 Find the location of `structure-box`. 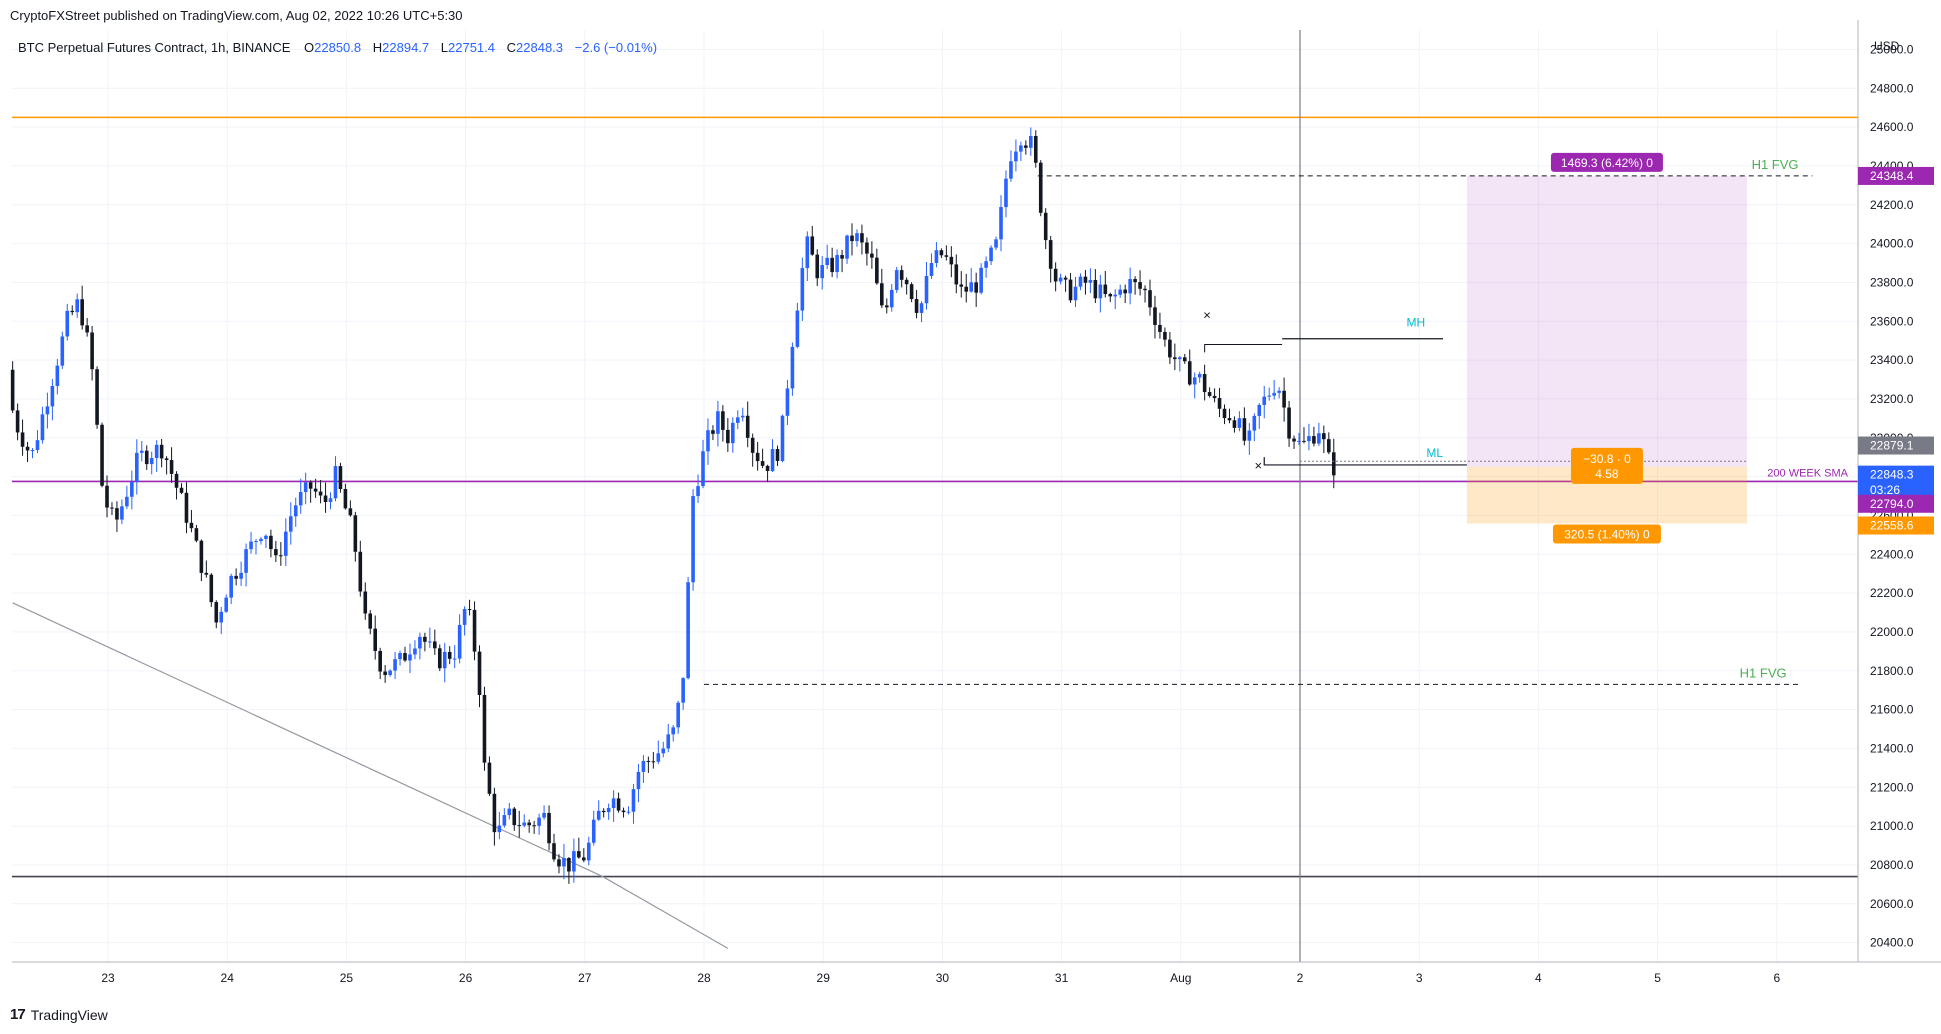

structure-box is located at coordinates (1243, 348).